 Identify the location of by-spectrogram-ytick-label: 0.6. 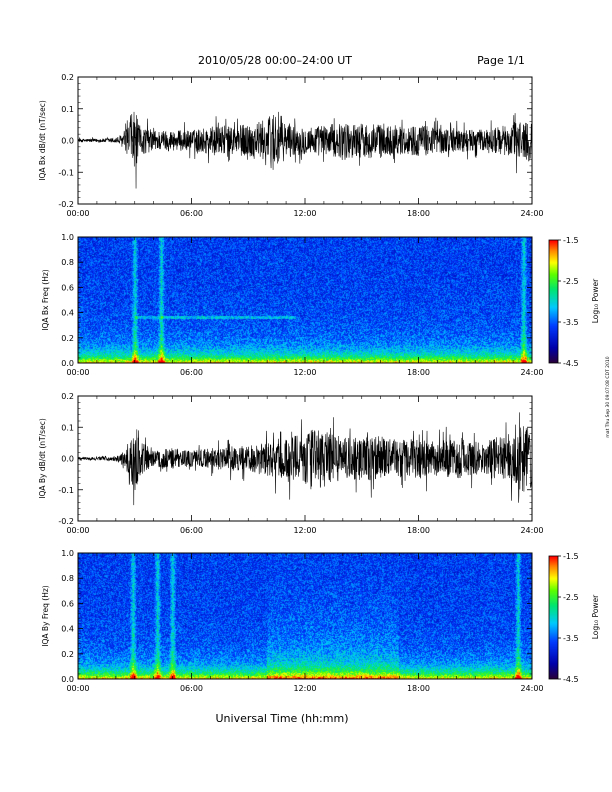
(67, 603).